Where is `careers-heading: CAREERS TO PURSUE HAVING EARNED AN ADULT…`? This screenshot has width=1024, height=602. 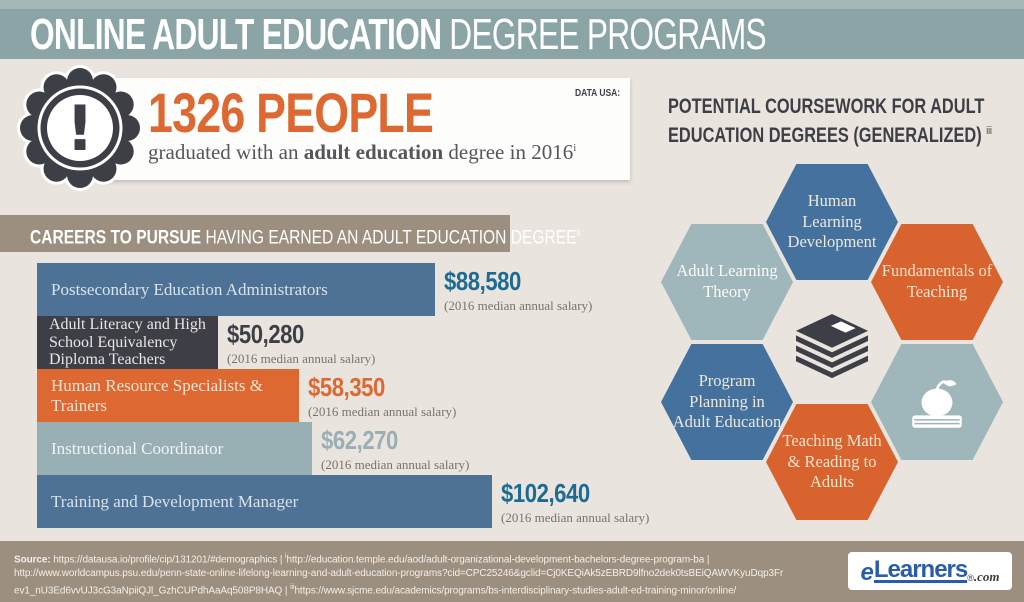
careers-heading: CAREERS TO PURSUE HAVING EARNED AN ADULT… is located at coordinates (290, 233).